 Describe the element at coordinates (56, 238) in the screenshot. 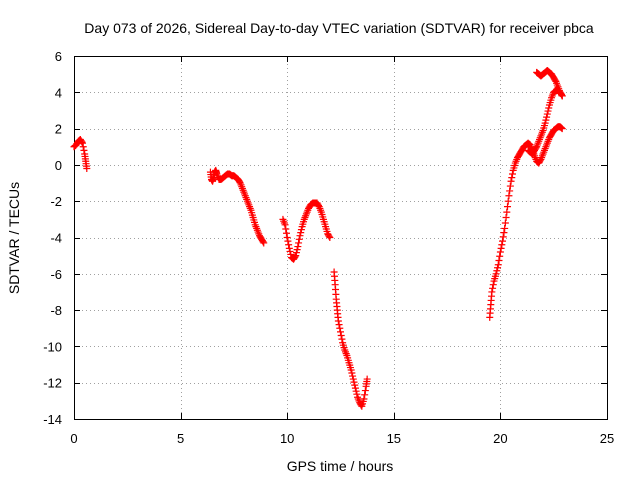

I see `y-tick-label: -4` at that location.